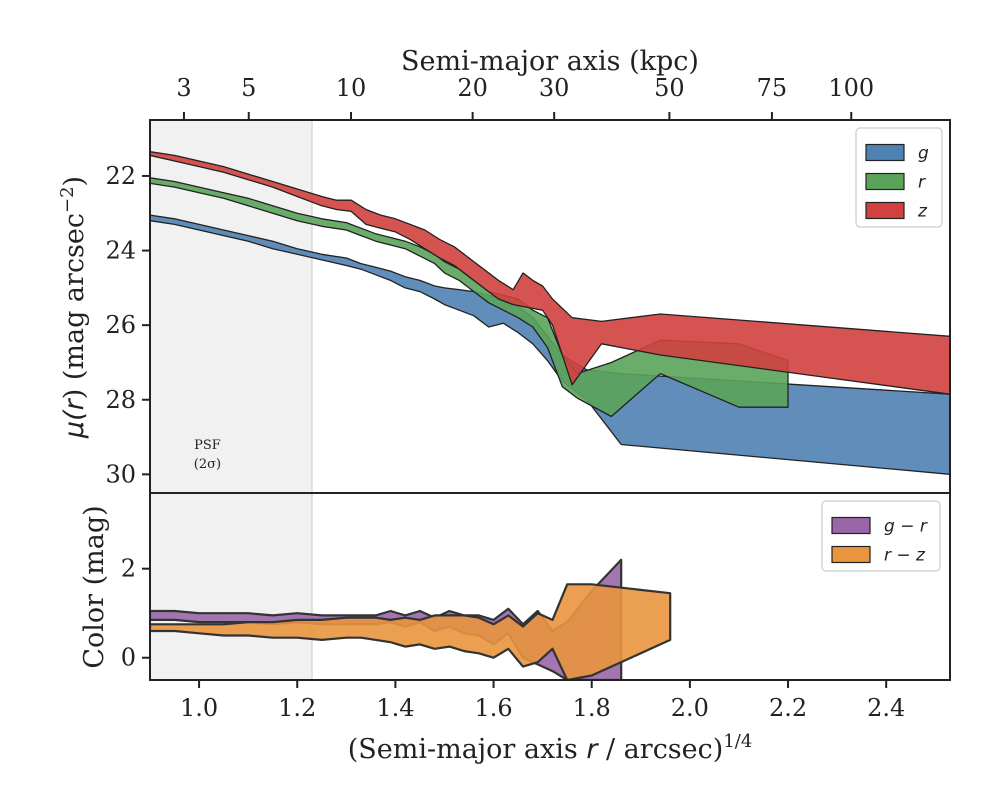 Image resolution: width=1000 pixels, height=800 pixels. What do you see at coordinates (74, 424) in the screenshot?
I see `ylabel-mu: μ(` at bounding box center [74, 424].